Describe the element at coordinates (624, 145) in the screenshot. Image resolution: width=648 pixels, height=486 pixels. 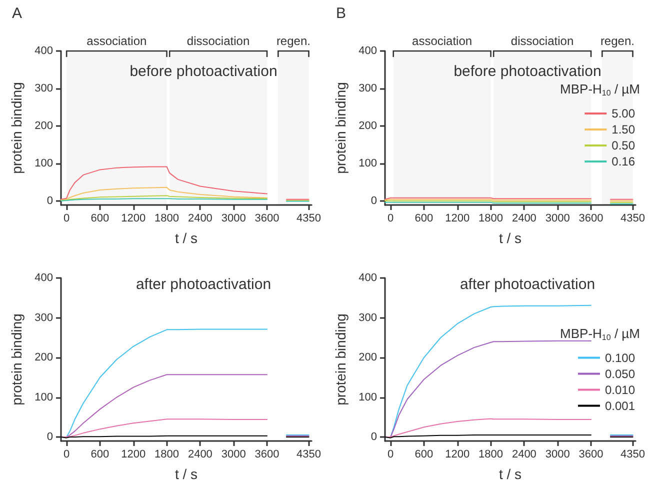
I see `legend-label: 0.50` at that location.